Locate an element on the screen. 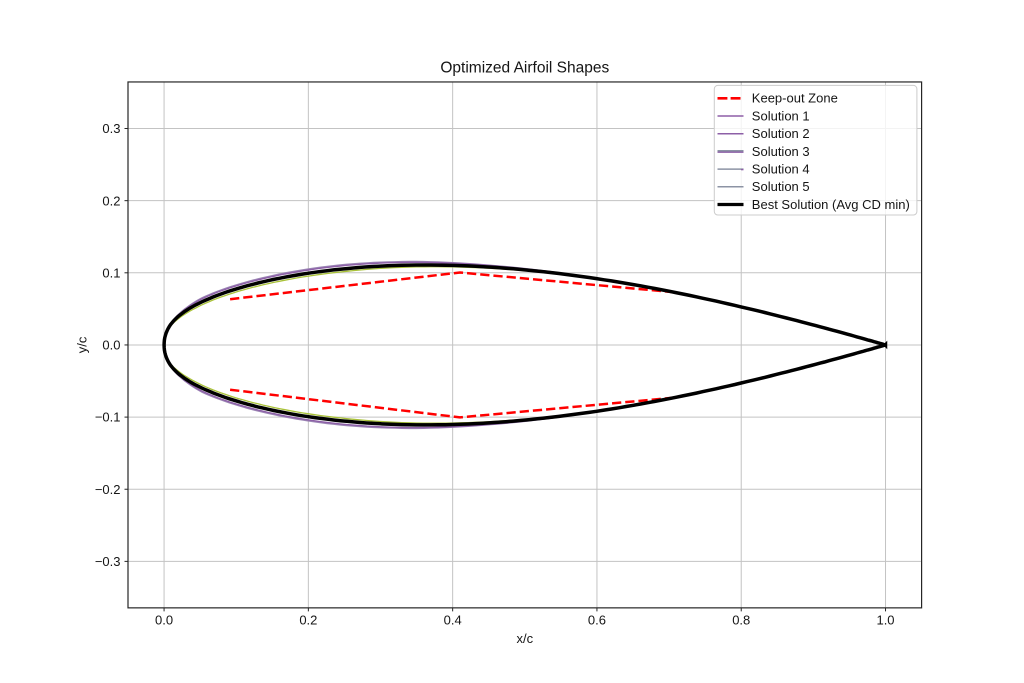  svg-text: Keep-out Zone is located at coordinates (795, 98).